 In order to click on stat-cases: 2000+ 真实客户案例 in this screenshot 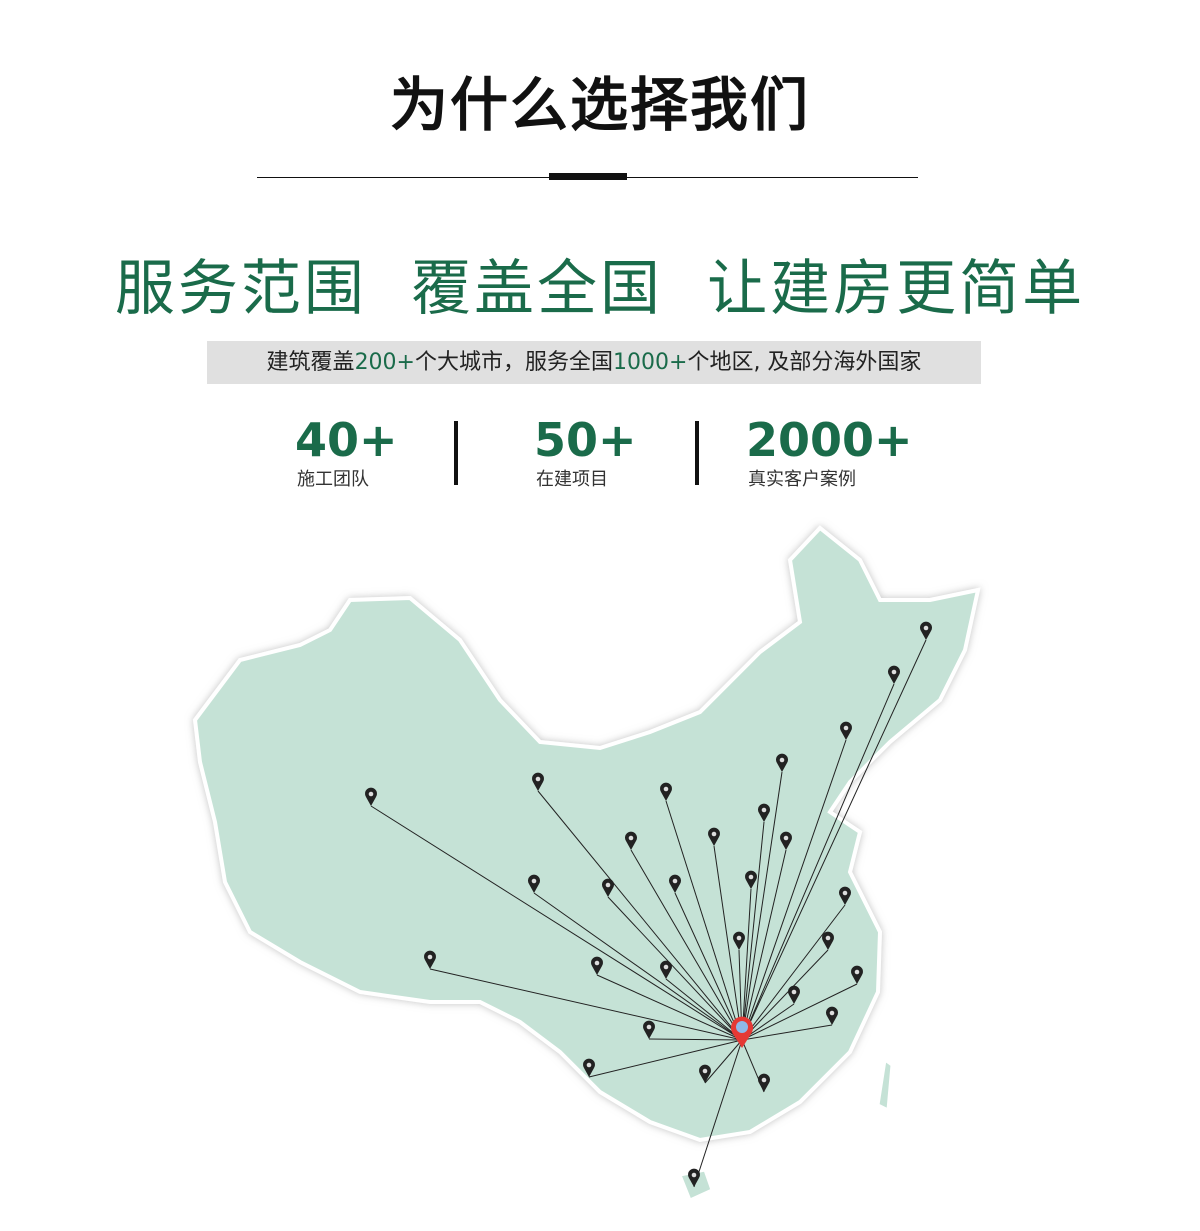, I will do `click(829, 450)`.